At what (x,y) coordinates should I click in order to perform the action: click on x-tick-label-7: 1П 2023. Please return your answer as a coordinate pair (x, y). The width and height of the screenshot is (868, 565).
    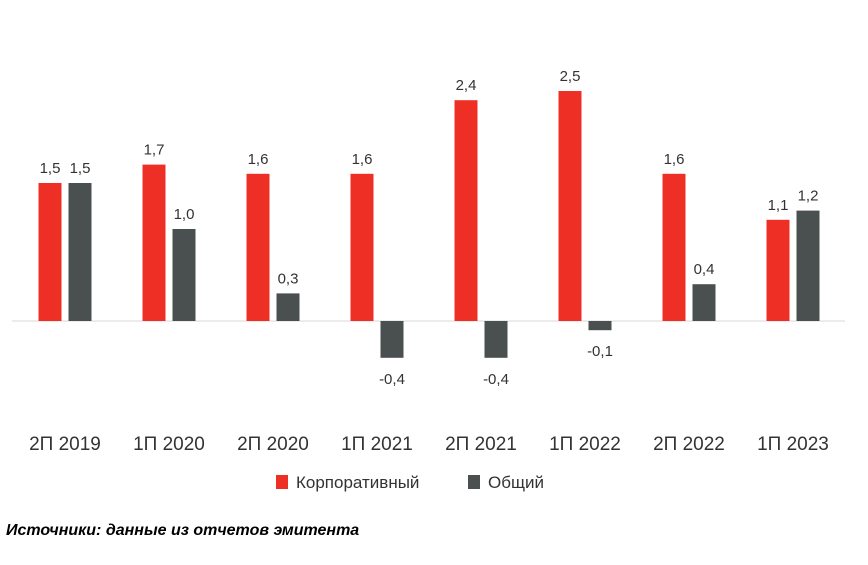
    Looking at the image, I should click on (793, 444).